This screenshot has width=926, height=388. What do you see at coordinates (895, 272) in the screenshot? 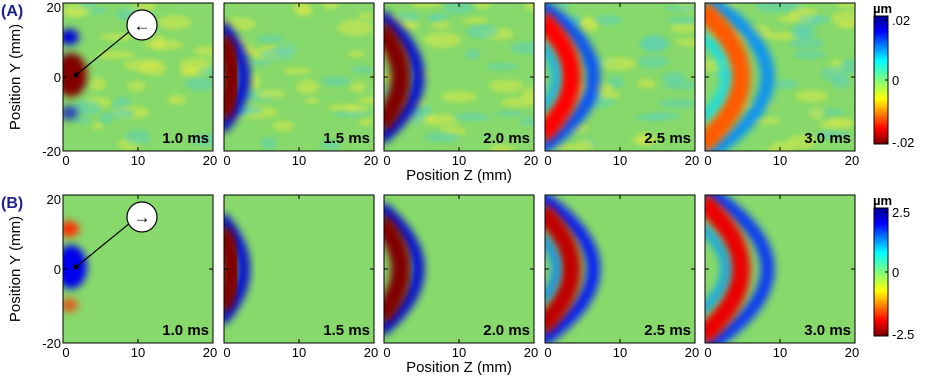
I see `colorbar-tick-label: 0` at bounding box center [895, 272].